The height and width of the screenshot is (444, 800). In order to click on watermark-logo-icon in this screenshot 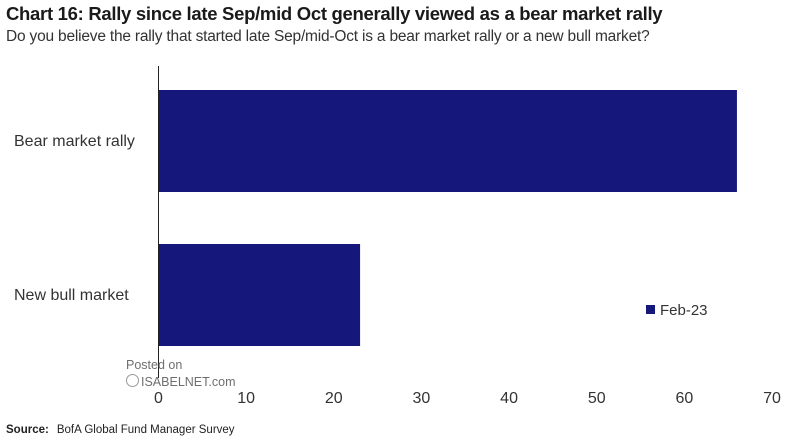, I will do `click(132, 380)`.